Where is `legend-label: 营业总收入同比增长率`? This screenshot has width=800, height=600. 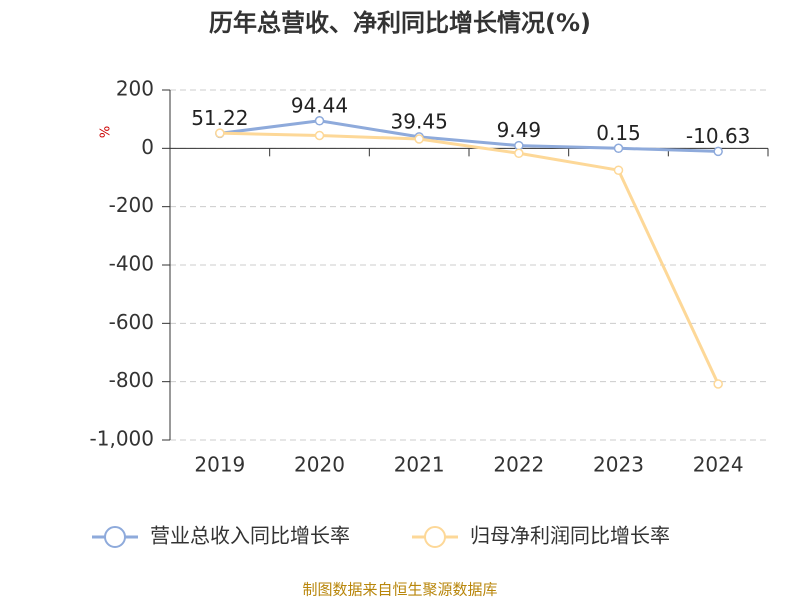
legend-label: 营业总收入同比增长率 is located at coordinates (250, 536).